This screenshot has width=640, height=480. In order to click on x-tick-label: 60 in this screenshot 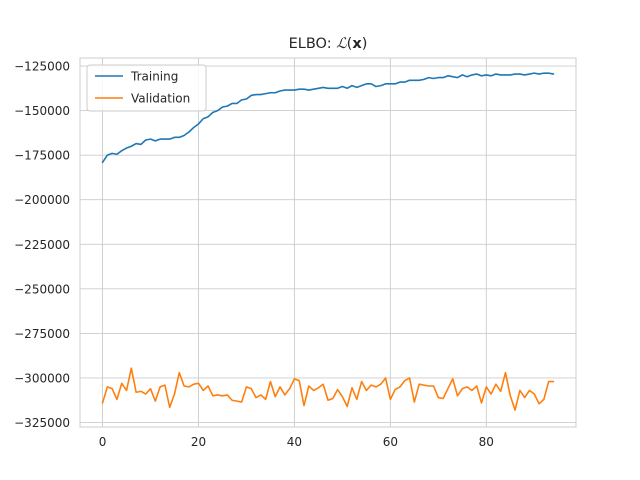, I will do `click(390, 442)`.